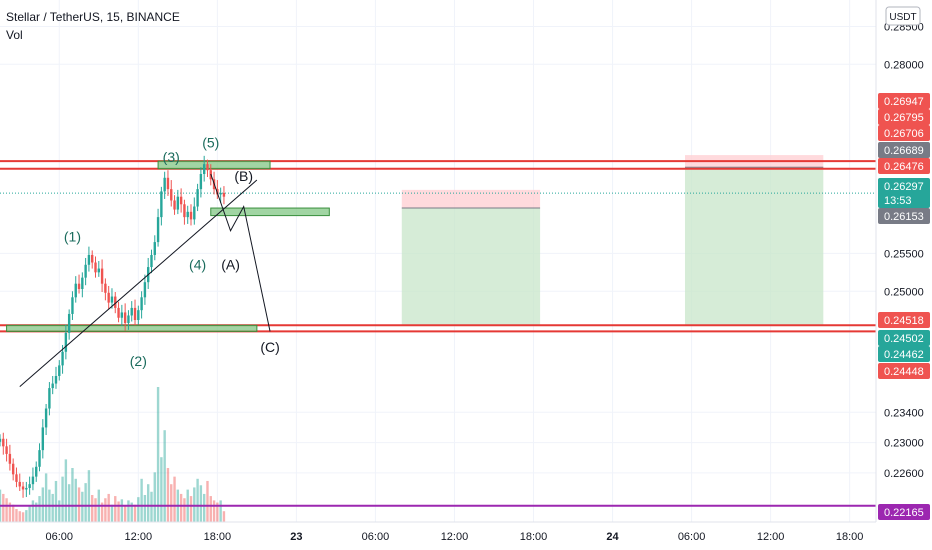 This screenshot has width=932, height=550. I want to click on wave-label: (C), so click(269, 347).